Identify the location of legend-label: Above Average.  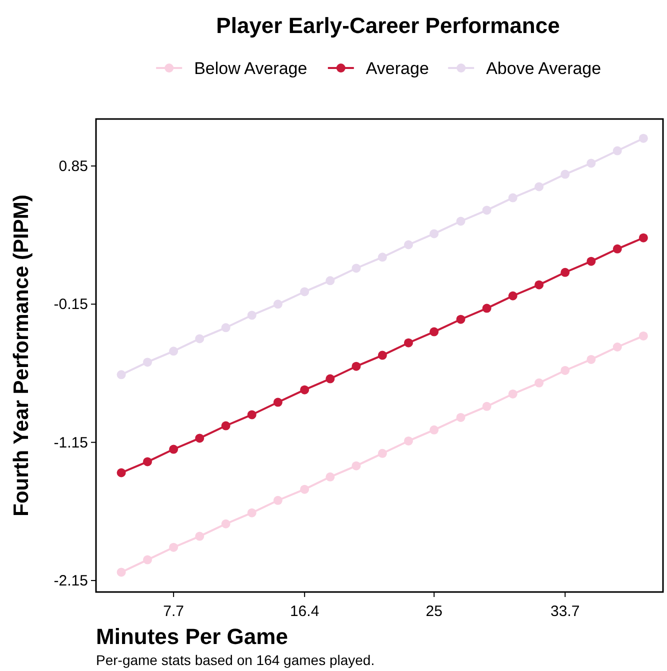
(544, 68).